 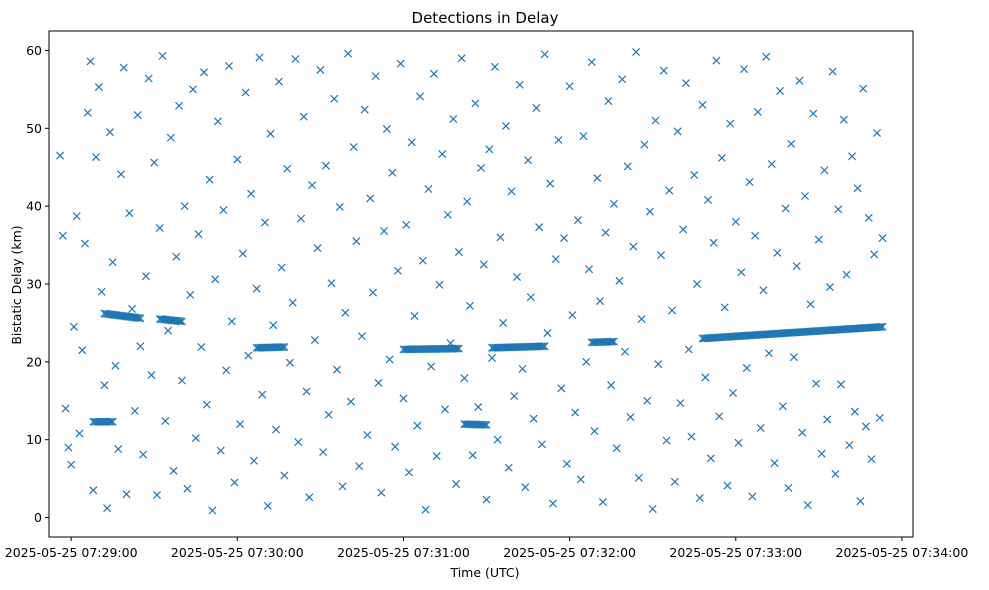 What do you see at coordinates (37, 284) in the screenshot?
I see `y-axis-ticks: 0 10 20 30 40 50 60` at bounding box center [37, 284].